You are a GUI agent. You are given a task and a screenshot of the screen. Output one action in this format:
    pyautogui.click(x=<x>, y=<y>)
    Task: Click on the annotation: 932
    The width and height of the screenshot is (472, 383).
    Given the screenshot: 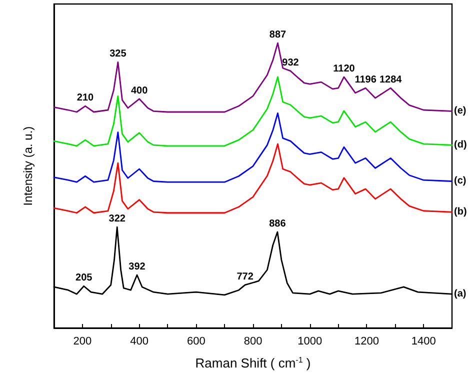 What is the action you would take?
    pyautogui.click(x=291, y=62)
    